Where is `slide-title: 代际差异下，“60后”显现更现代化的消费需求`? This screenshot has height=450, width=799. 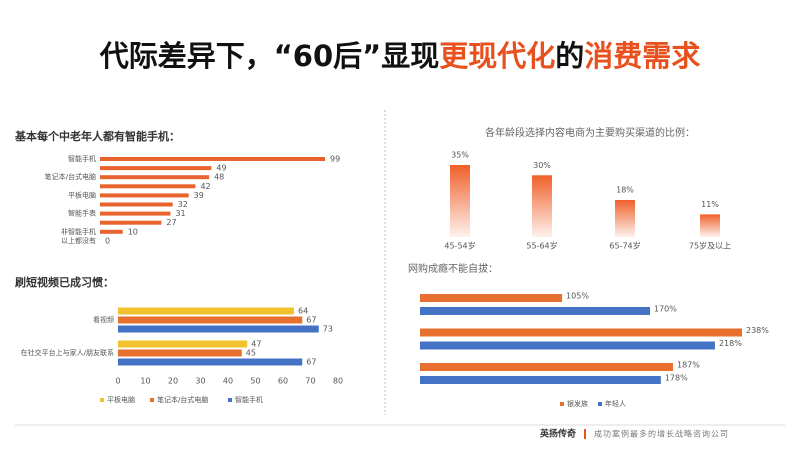
slide-title: 代际差异下，“60后”显现更现代化的消费需求 is located at coordinates (400, 56).